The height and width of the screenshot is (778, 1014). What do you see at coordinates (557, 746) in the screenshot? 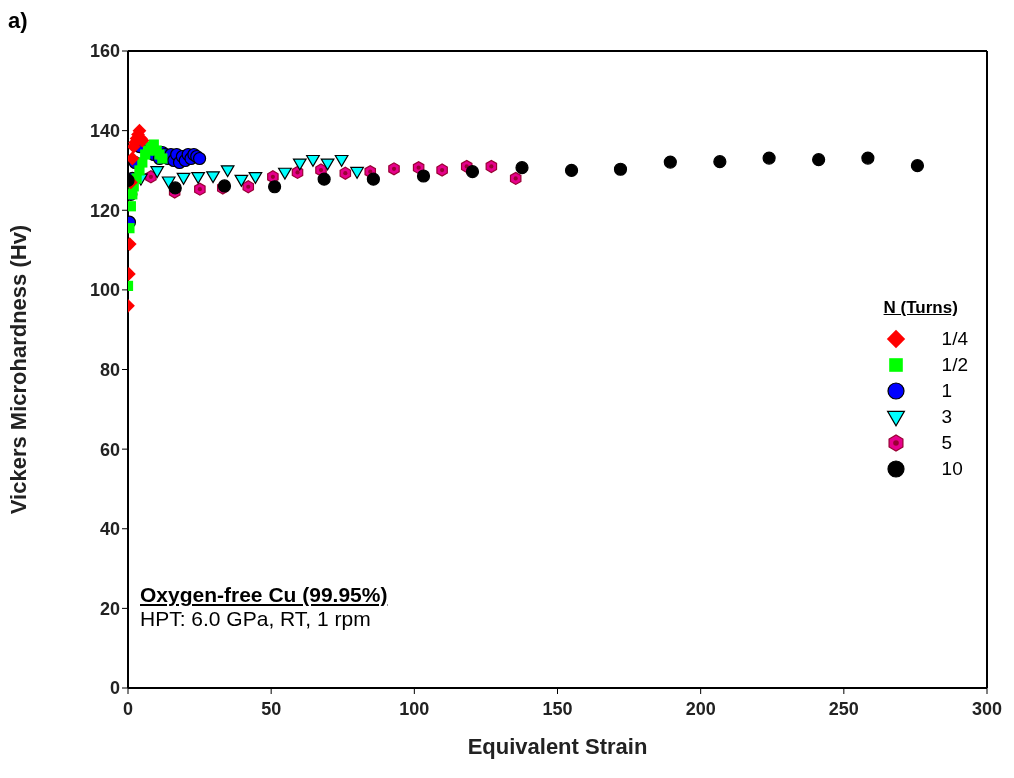
I see `x-axis-title: Equivalent Strain` at bounding box center [557, 746].